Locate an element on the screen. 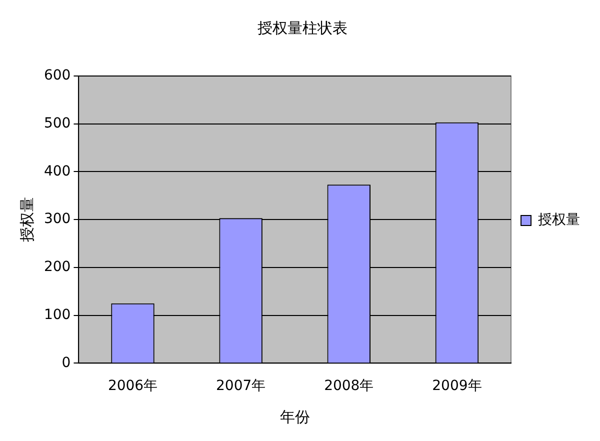  x-tick-label: 2009年 is located at coordinates (457, 386).